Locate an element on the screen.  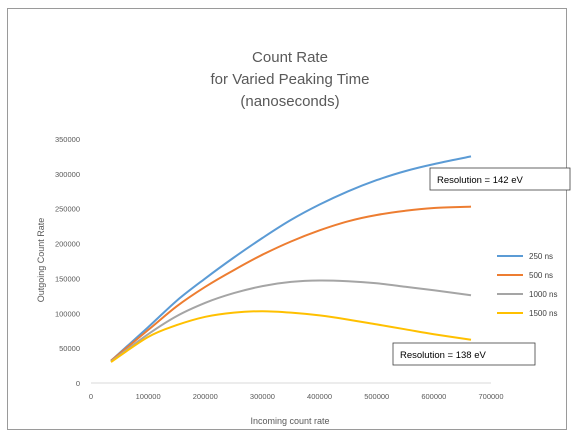
annotation-138ev-box is located at coordinates (464, 354).